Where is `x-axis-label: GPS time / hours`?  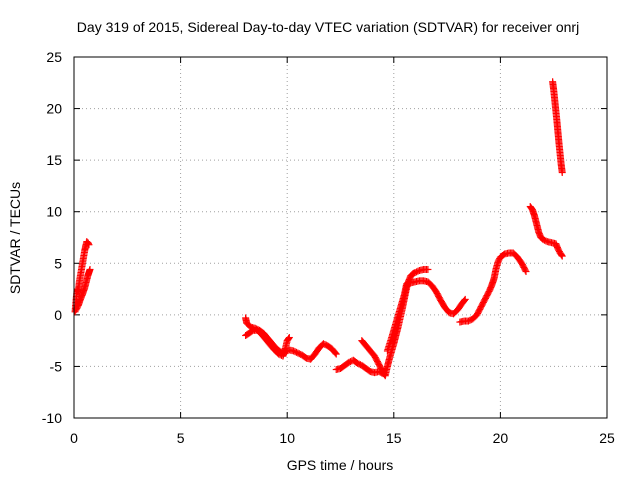 x-axis-label: GPS time / hours is located at coordinates (340, 465).